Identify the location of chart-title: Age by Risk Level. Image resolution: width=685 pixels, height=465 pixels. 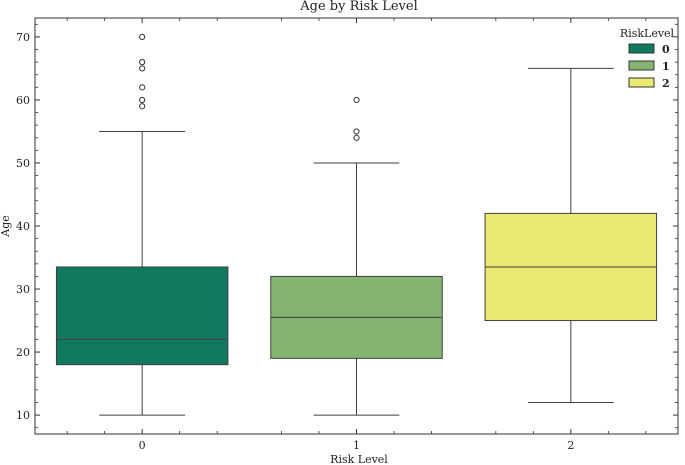
(358, 7).